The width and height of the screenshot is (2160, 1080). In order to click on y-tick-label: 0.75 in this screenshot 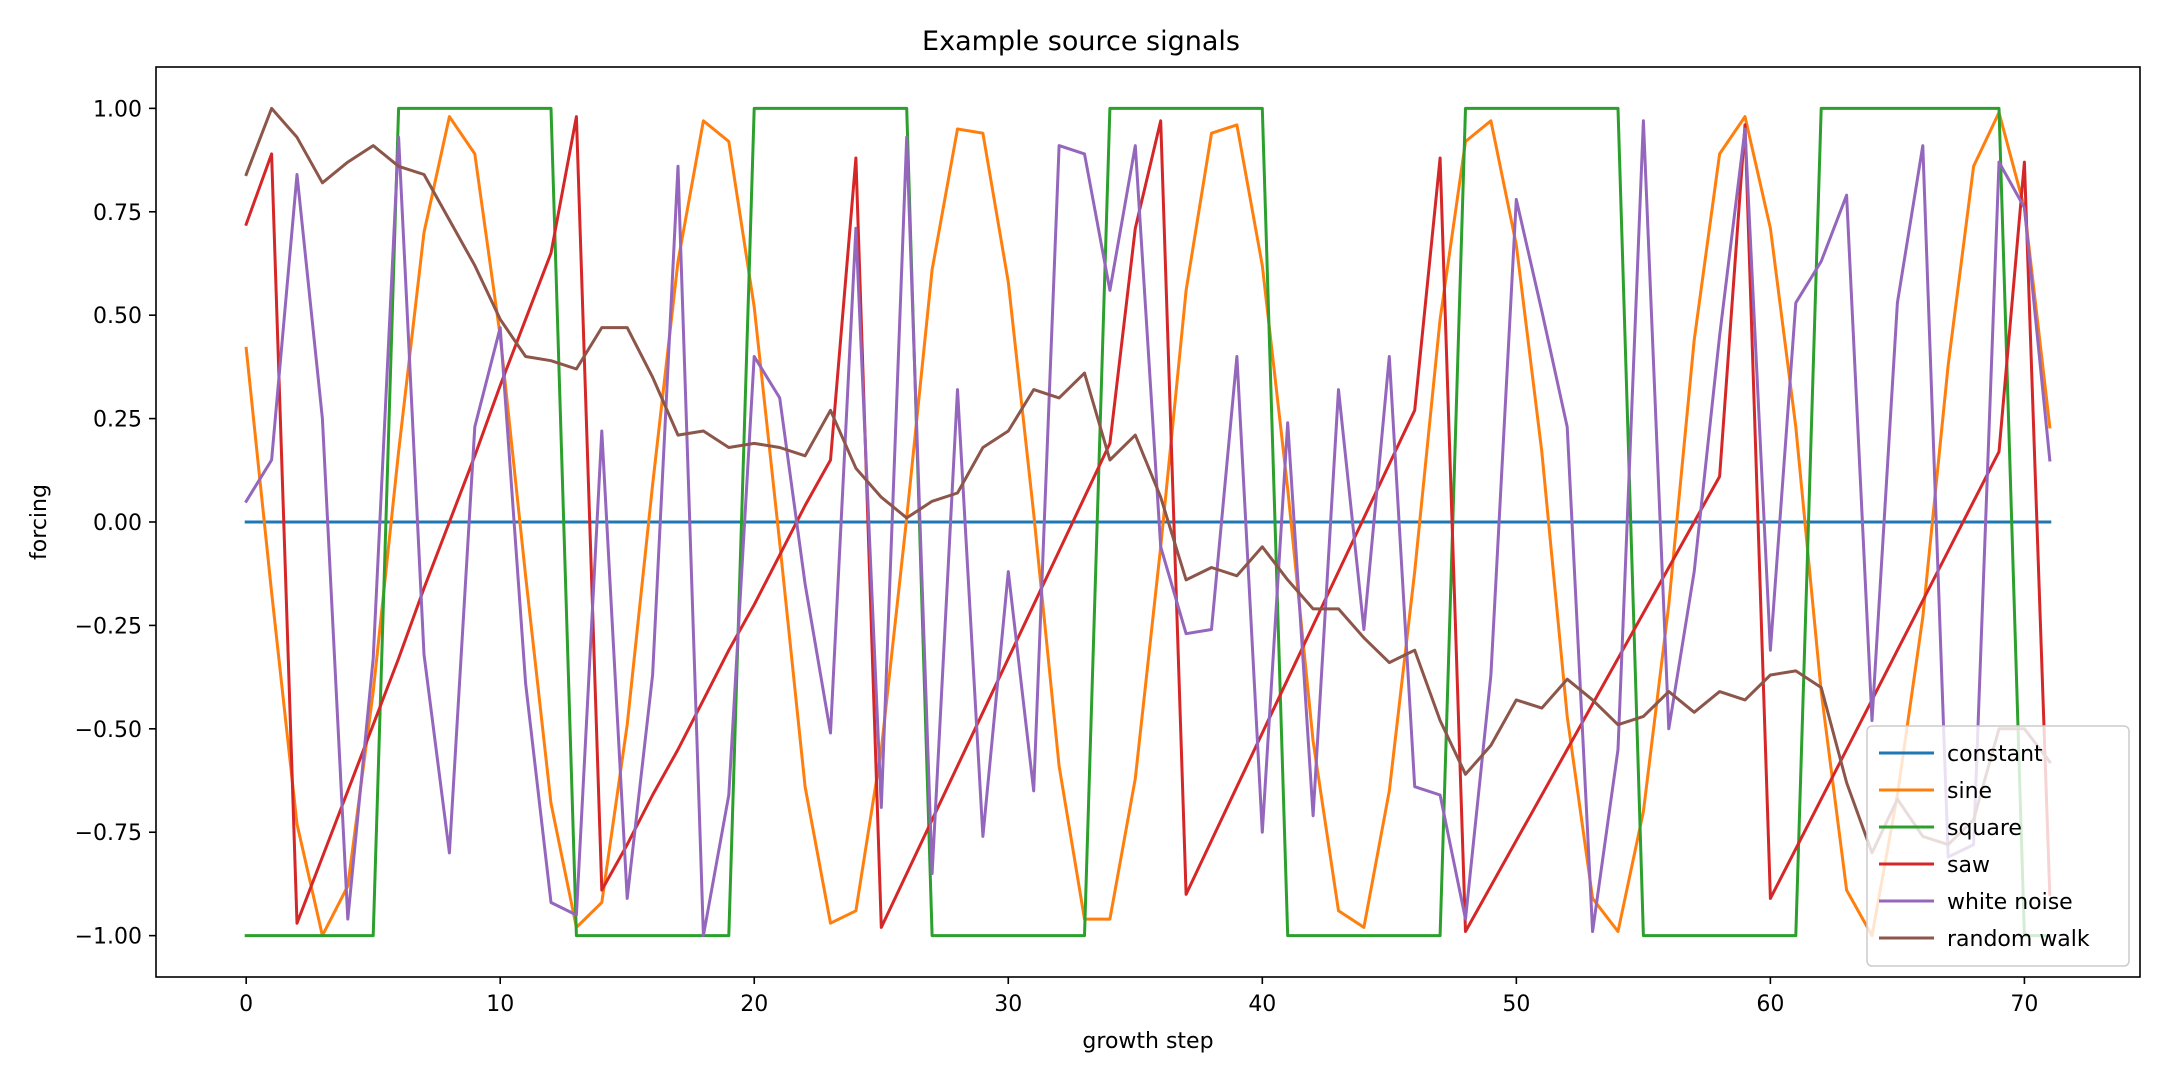, I will do `click(117, 213)`.